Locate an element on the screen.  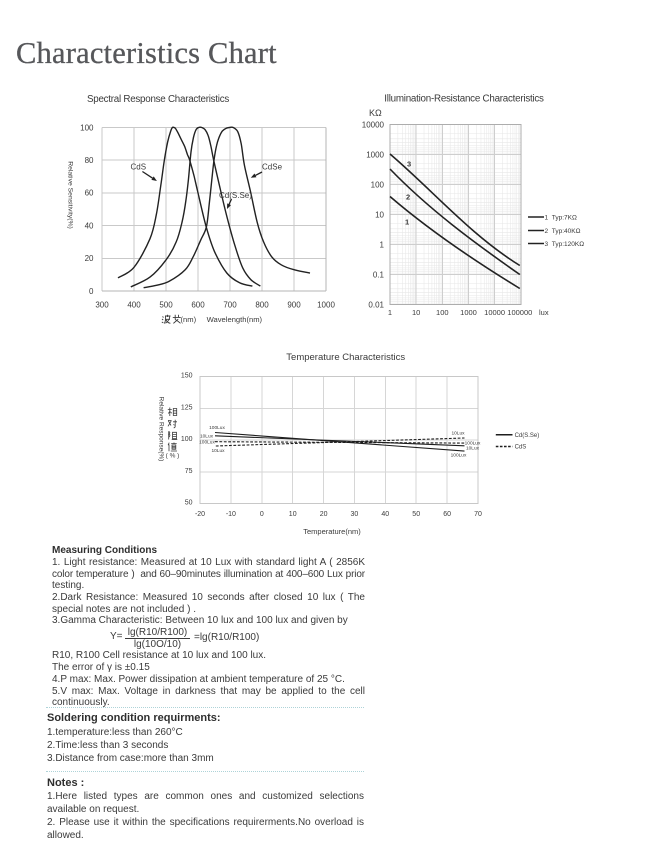
svg-text: 700 is located at coordinates (230, 305).